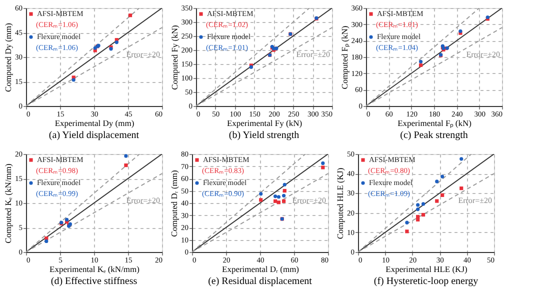  What do you see at coordinates (435, 123) in the screenshot?
I see `x-axis-title: Experimental Fₚ (kN)` at bounding box center [435, 123].